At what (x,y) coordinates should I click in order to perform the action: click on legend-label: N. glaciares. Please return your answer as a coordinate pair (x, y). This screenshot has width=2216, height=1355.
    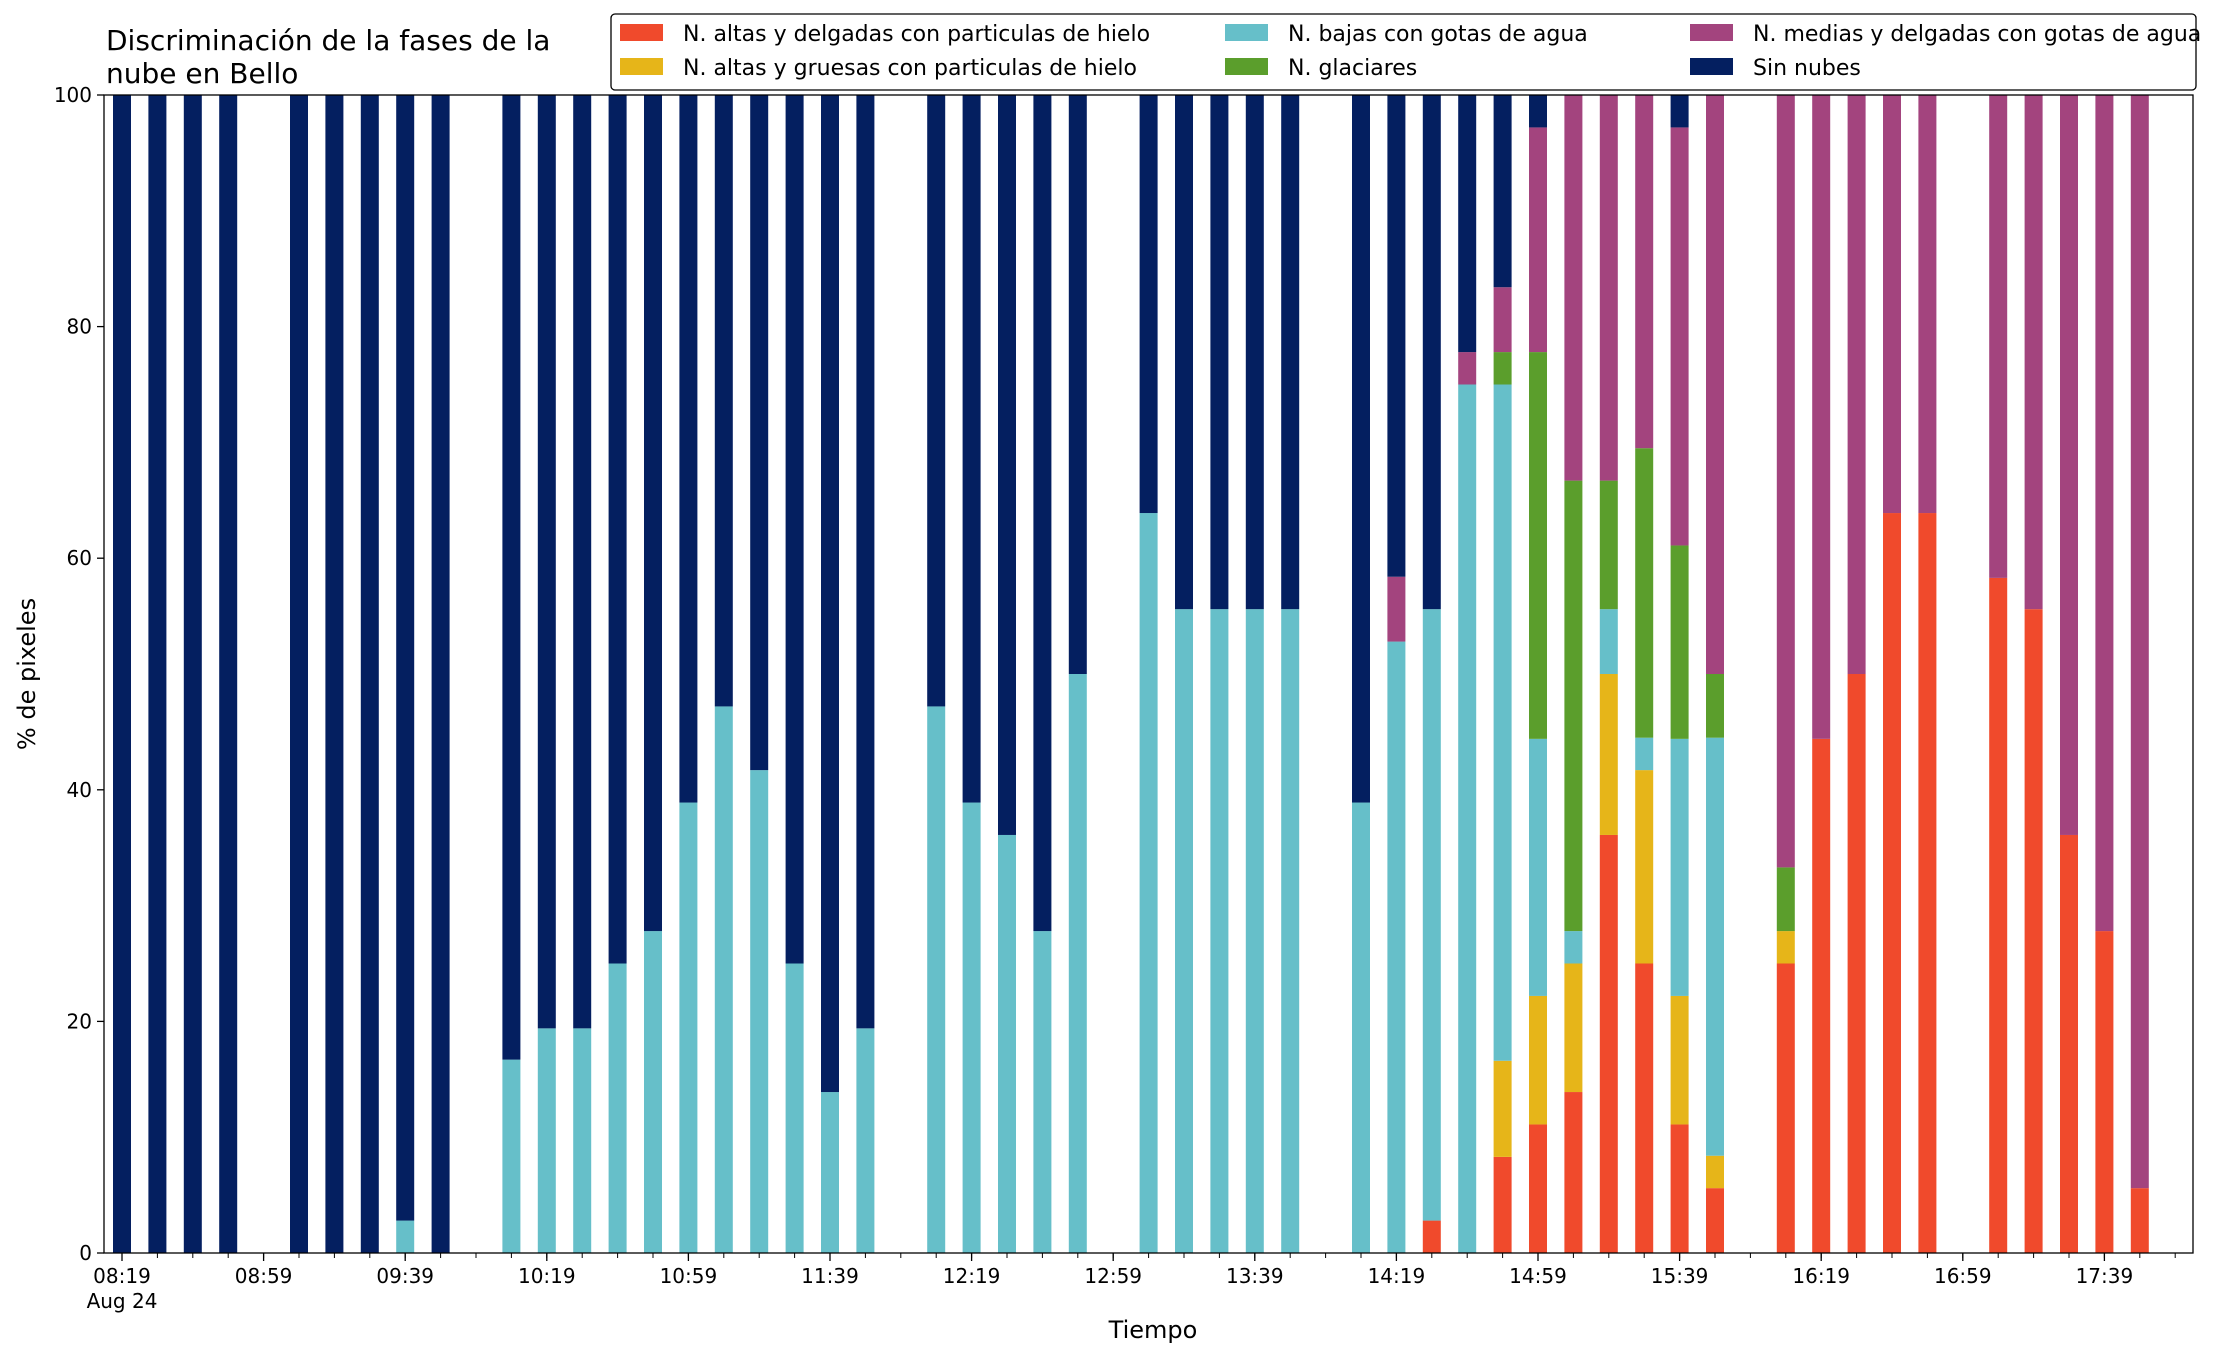
    Looking at the image, I should click on (1352, 68).